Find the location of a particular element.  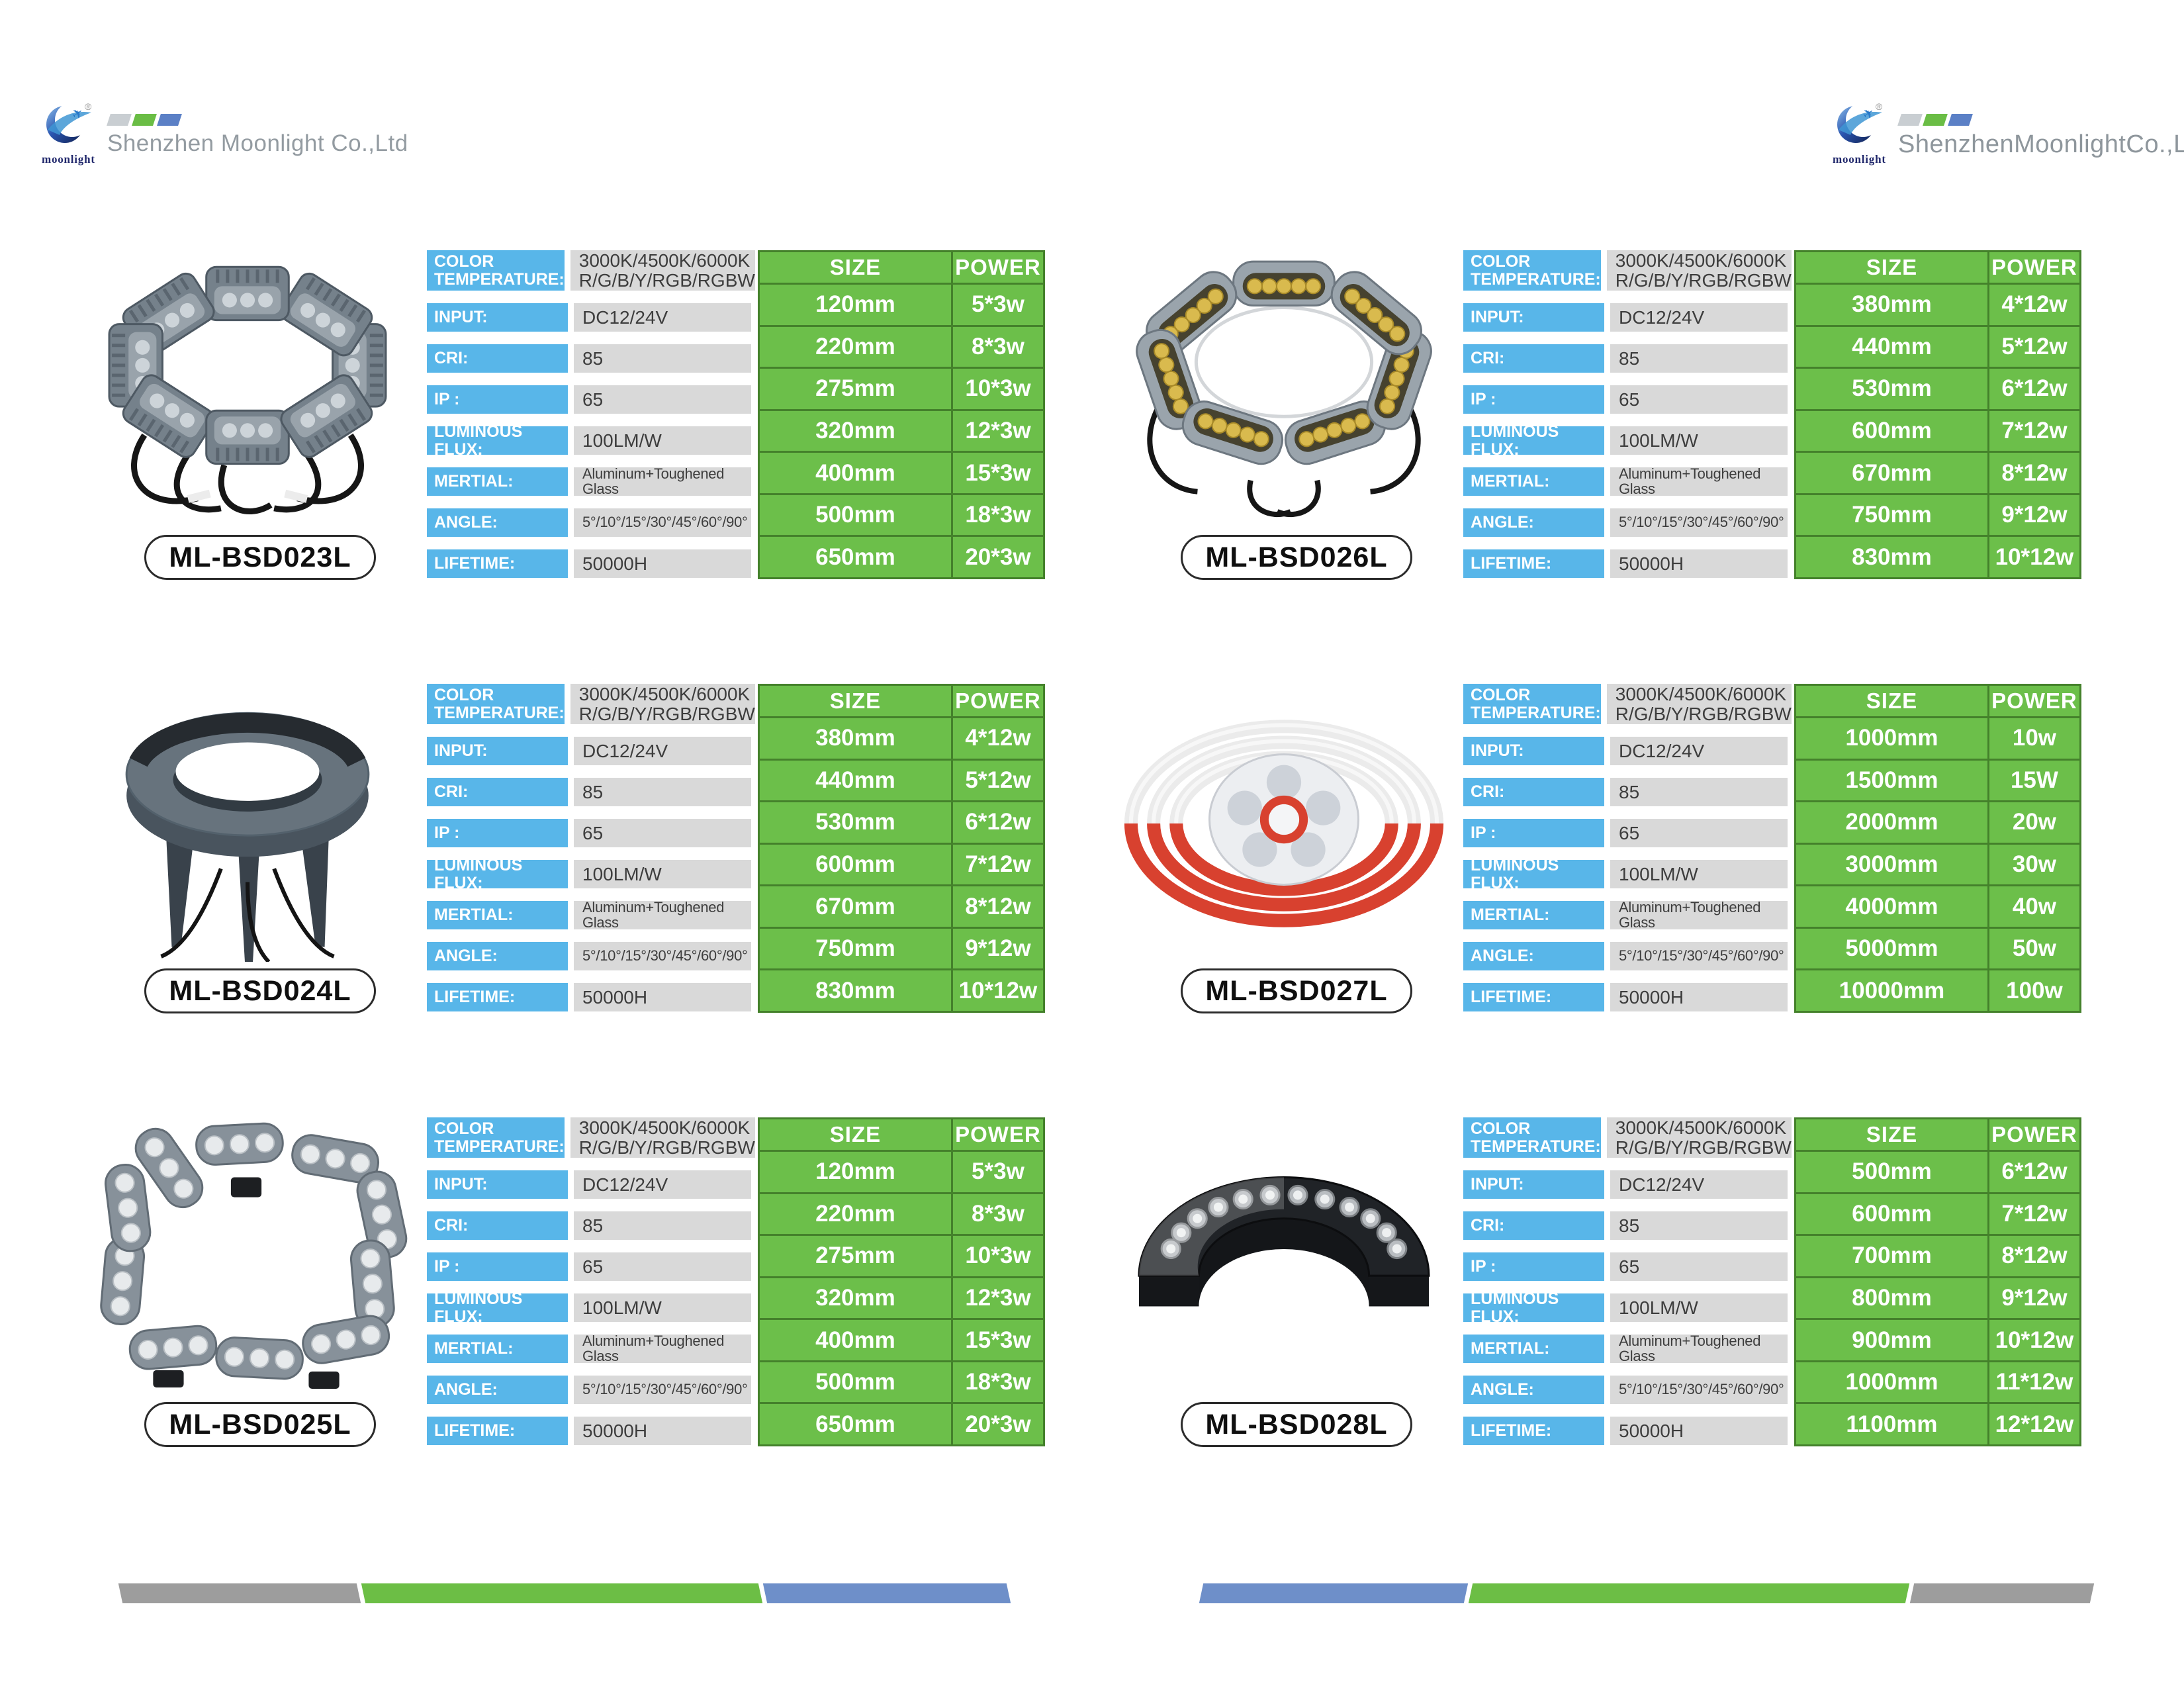

size-cell: 400mm is located at coordinates (856, 472).